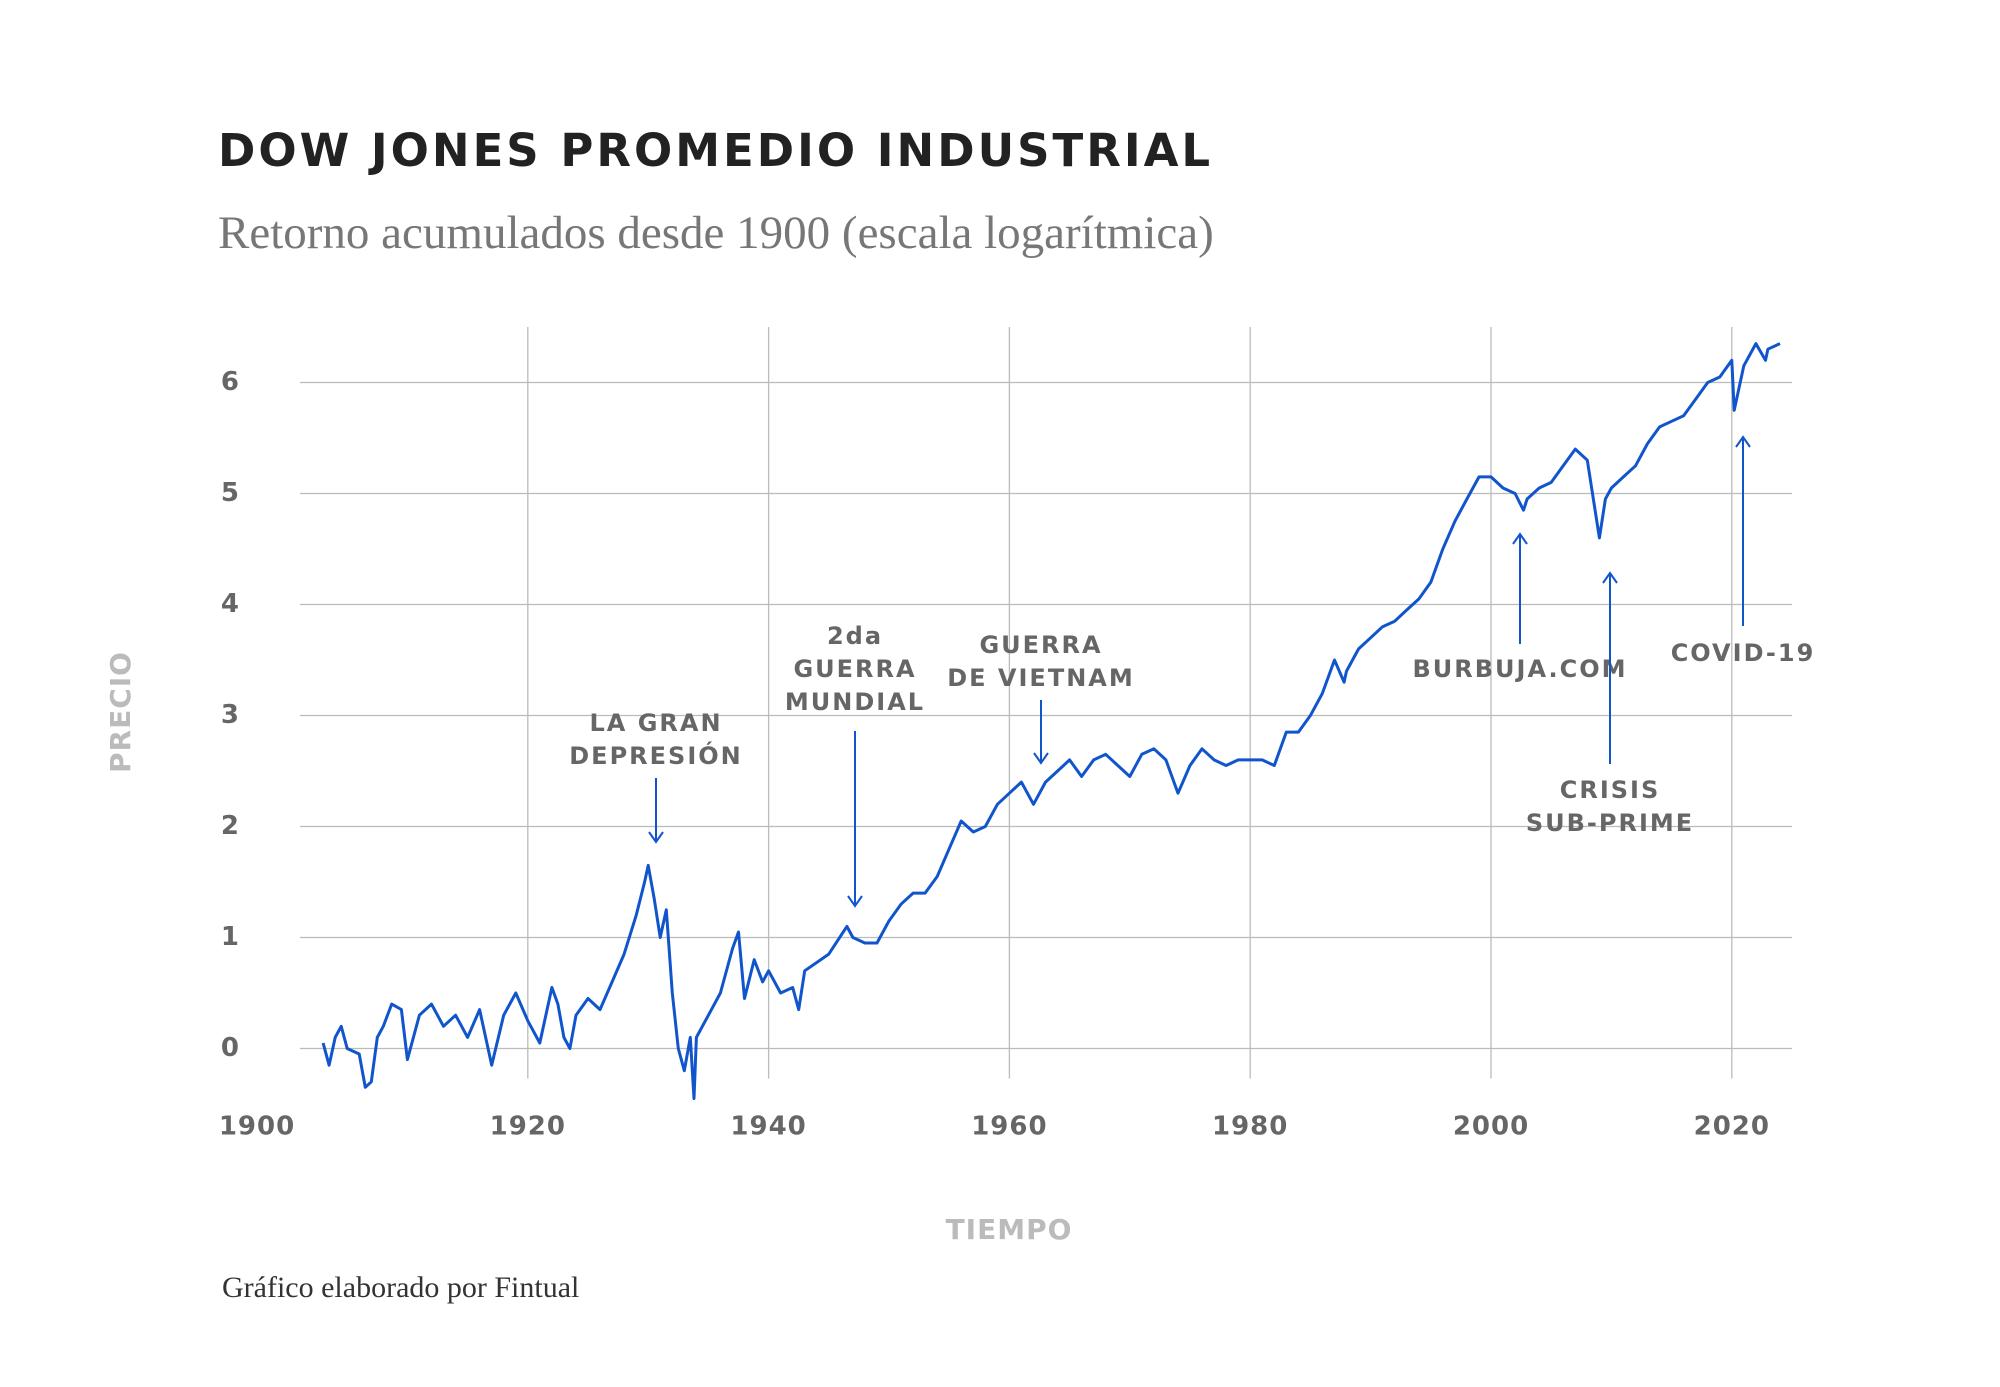 The height and width of the screenshot is (1387, 2000). I want to click on x-tick-label: 1980, so click(1250, 1127).